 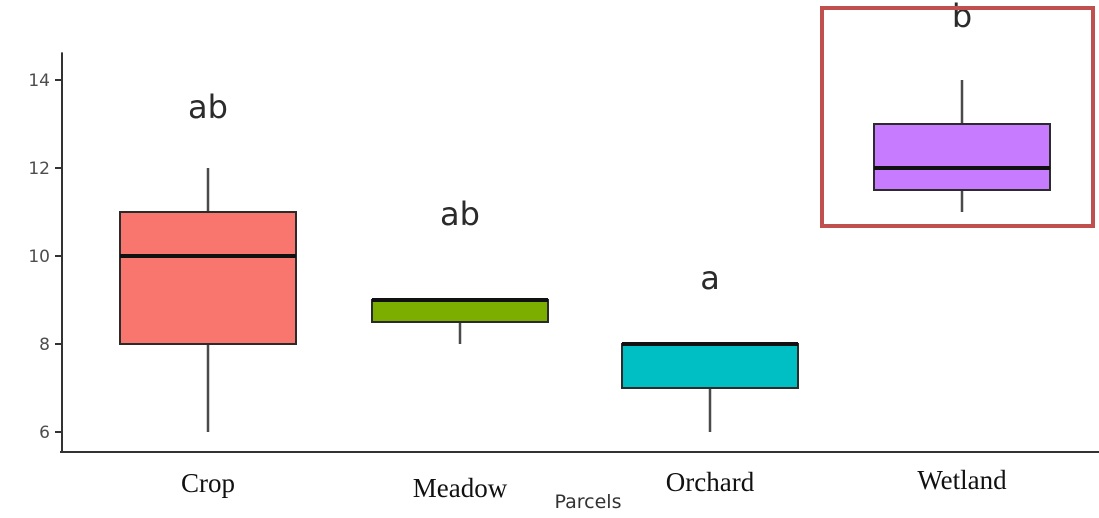 I want to click on highlight-frame, so click(x=957, y=117).